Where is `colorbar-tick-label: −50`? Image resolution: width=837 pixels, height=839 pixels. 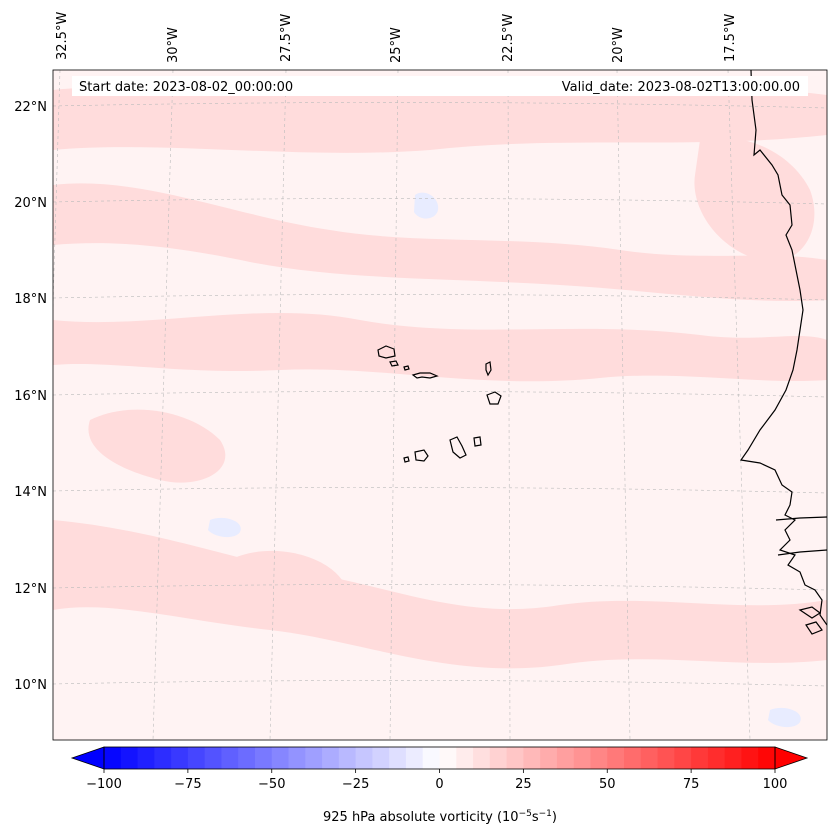
colorbar-tick-label: −50 is located at coordinates (271, 784).